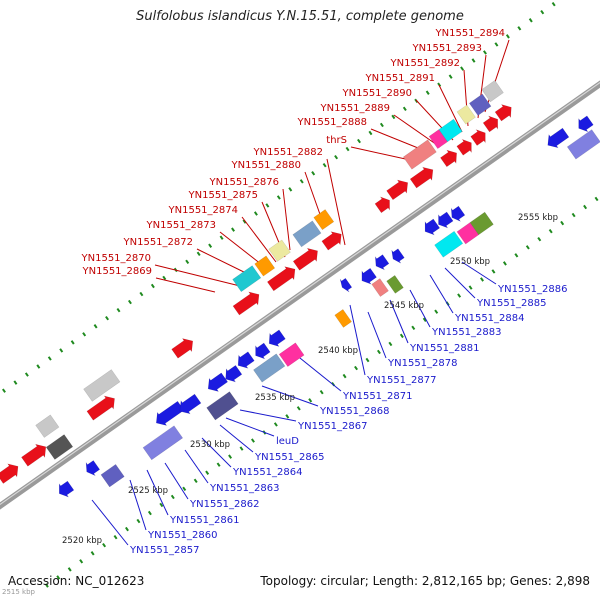 The image size is (600, 600). I want to click on gene-label: YN1551_2870, so click(116, 258).